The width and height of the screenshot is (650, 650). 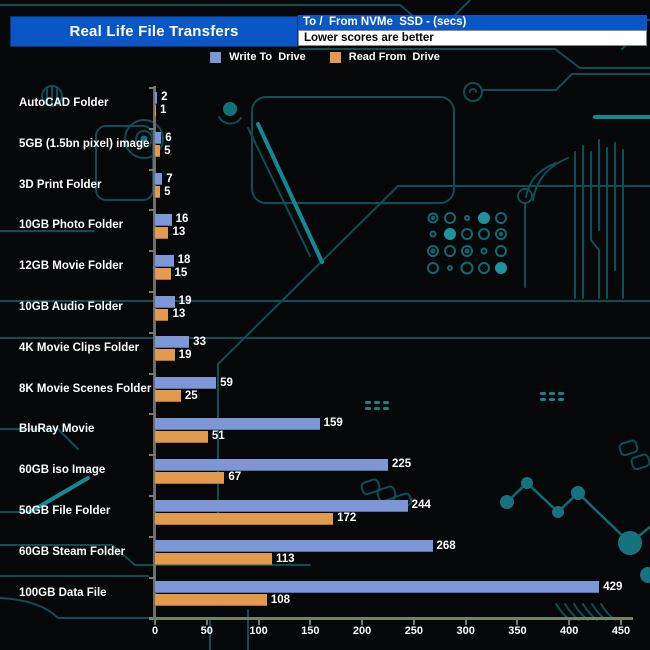 I want to click on legend-label-write: Write To Drive, so click(x=267, y=57).